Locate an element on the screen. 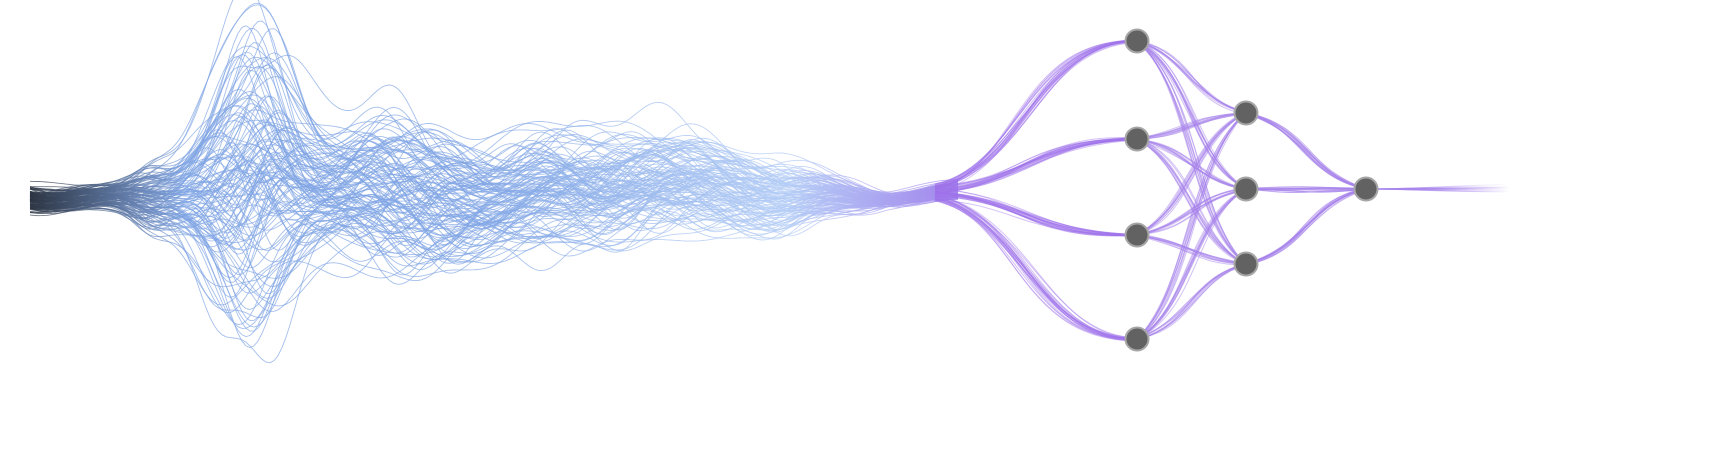  network-nodes is located at coordinates (1251, 190).